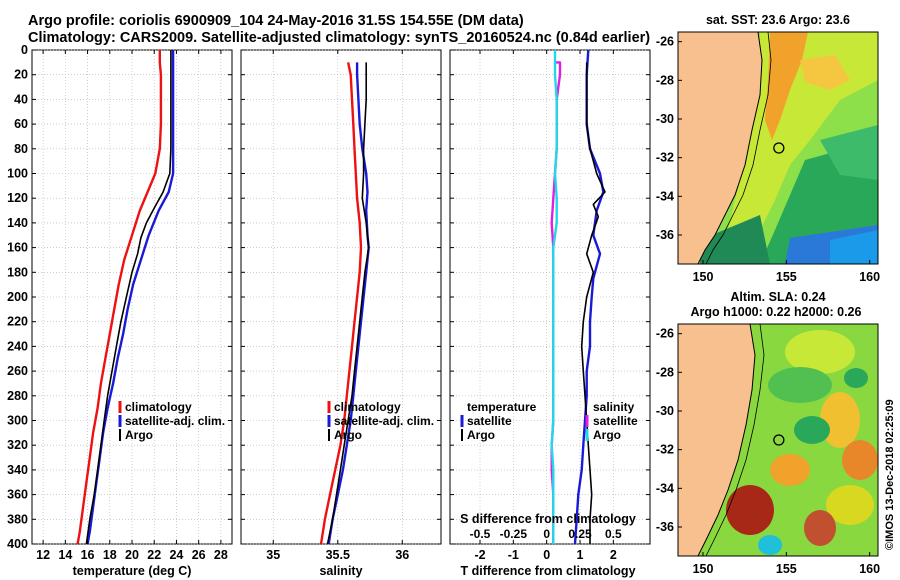  What do you see at coordinates (580, 534) in the screenshot?
I see `top-x-tick-label: 0.25` at bounding box center [580, 534].